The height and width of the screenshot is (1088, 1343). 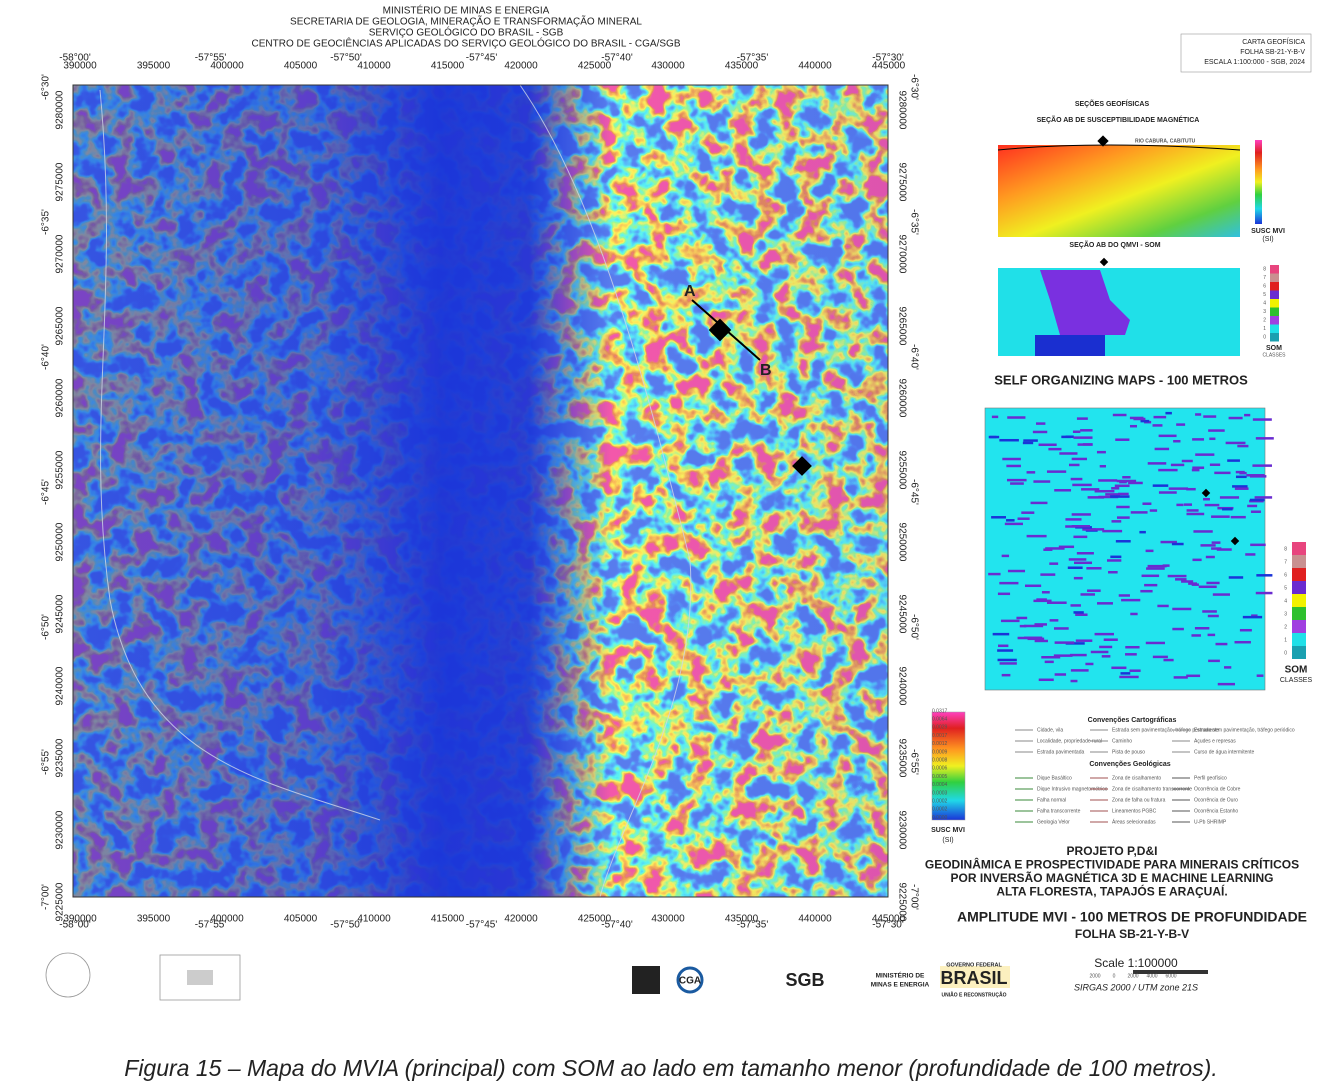 What do you see at coordinates (46, 762) in the screenshot?
I see `latitude-label: -6°55'` at bounding box center [46, 762].